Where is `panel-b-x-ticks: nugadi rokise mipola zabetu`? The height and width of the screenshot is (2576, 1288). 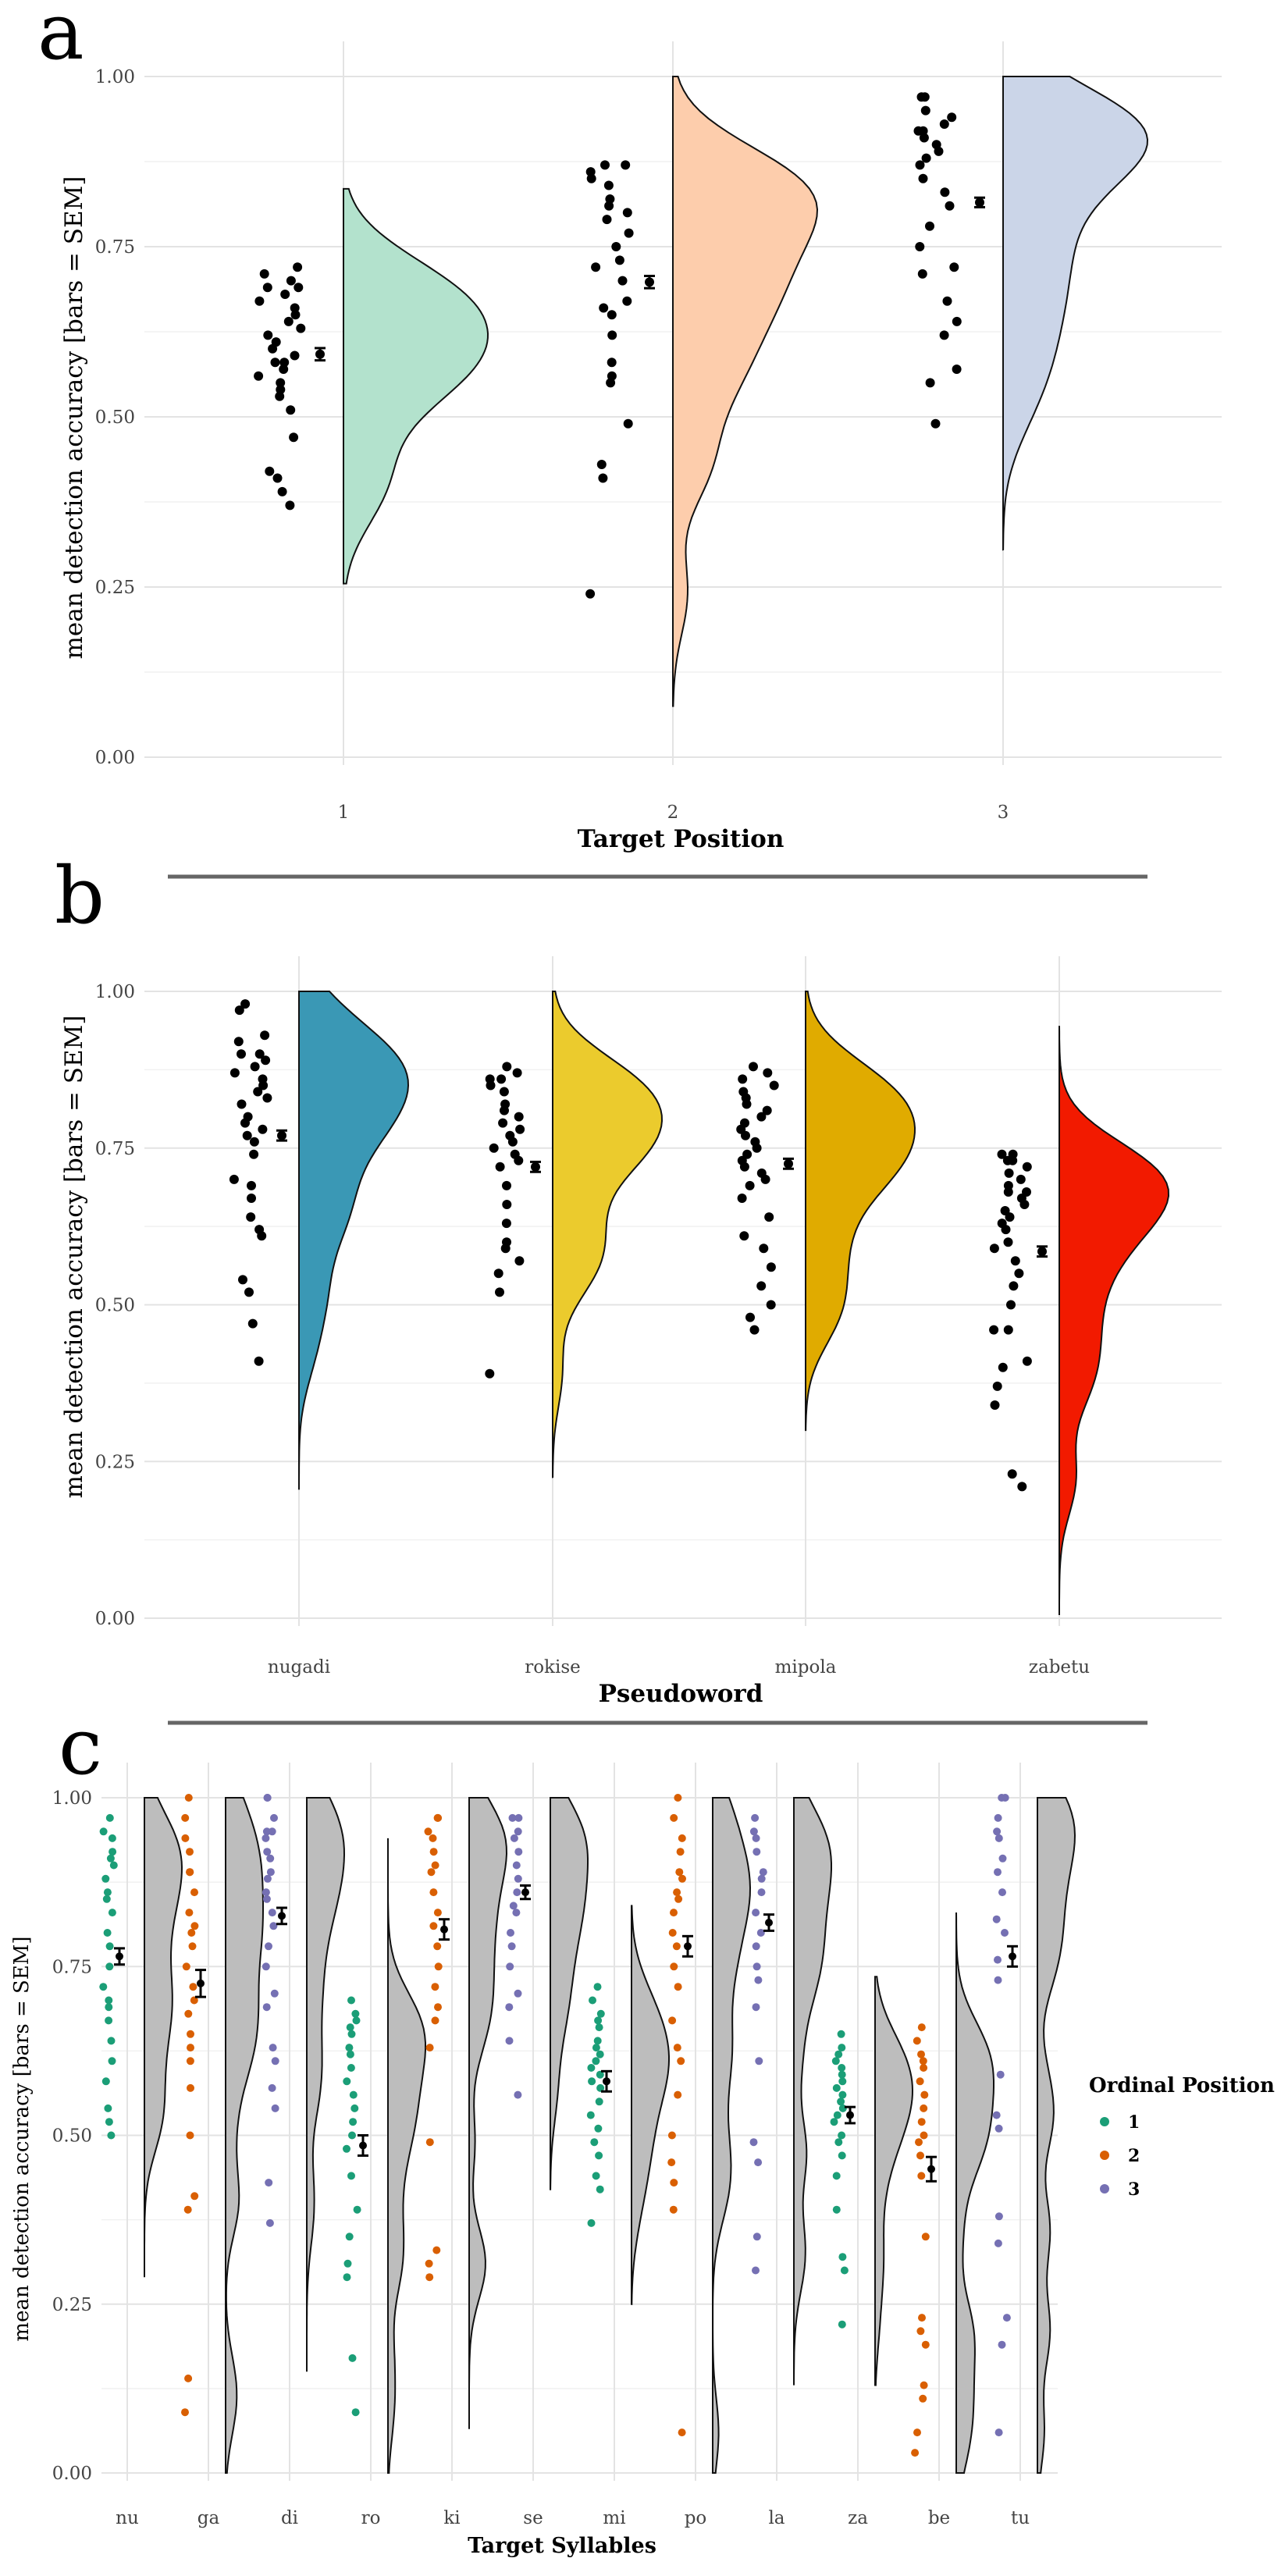 panel-b-x-ticks: nugadi rokise mipola zabetu is located at coordinates (679, 1667).